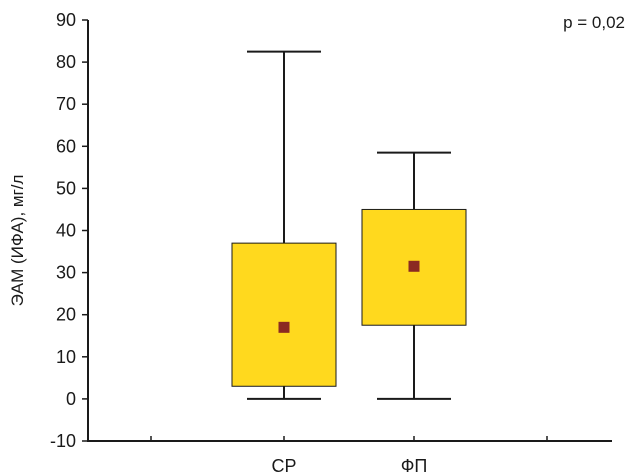 This screenshot has width=630, height=474. What do you see at coordinates (414, 465) in the screenshot?
I see `x-tick-label: ФП` at bounding box center [414, 465].